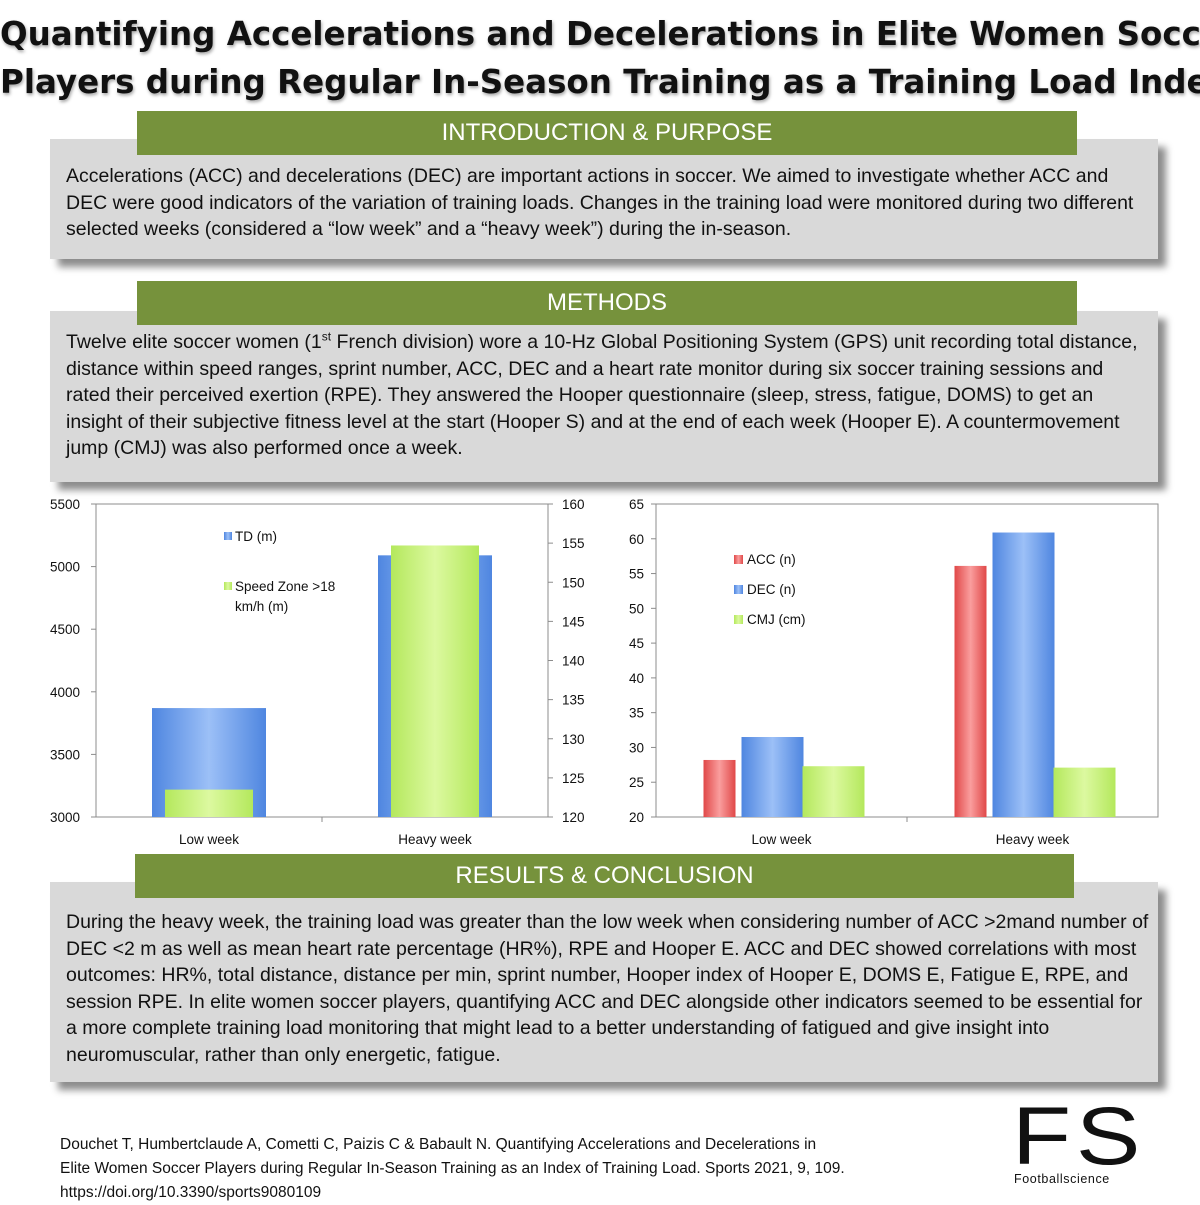  Describe the element at coordinates (970, 691) in the screenshot. I see `bar-acc-n-heavy-week` at that location.